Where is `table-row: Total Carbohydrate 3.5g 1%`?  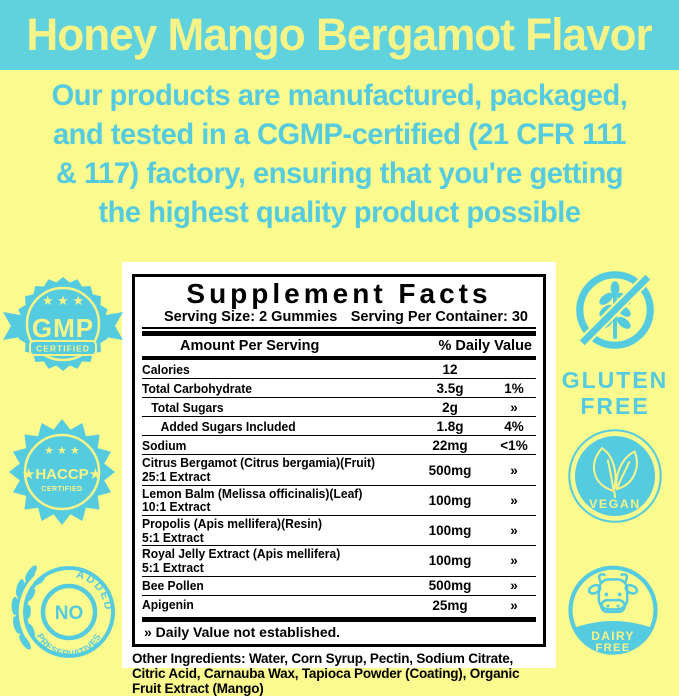
table-row: Total Carbohydrate 3.5g 1% is located at coordinates (339, 389).